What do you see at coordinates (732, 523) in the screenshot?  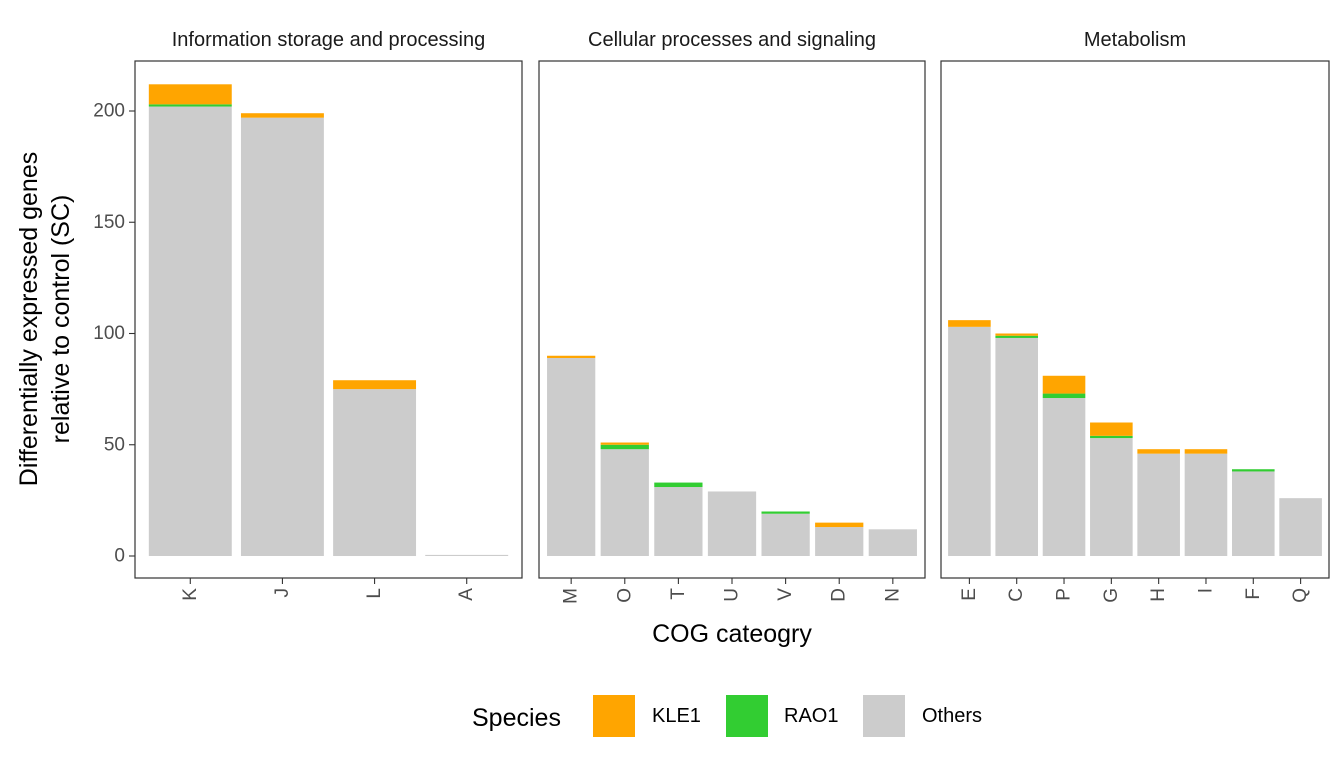 I see `bar-U-others` at bounding box center [732, 523].